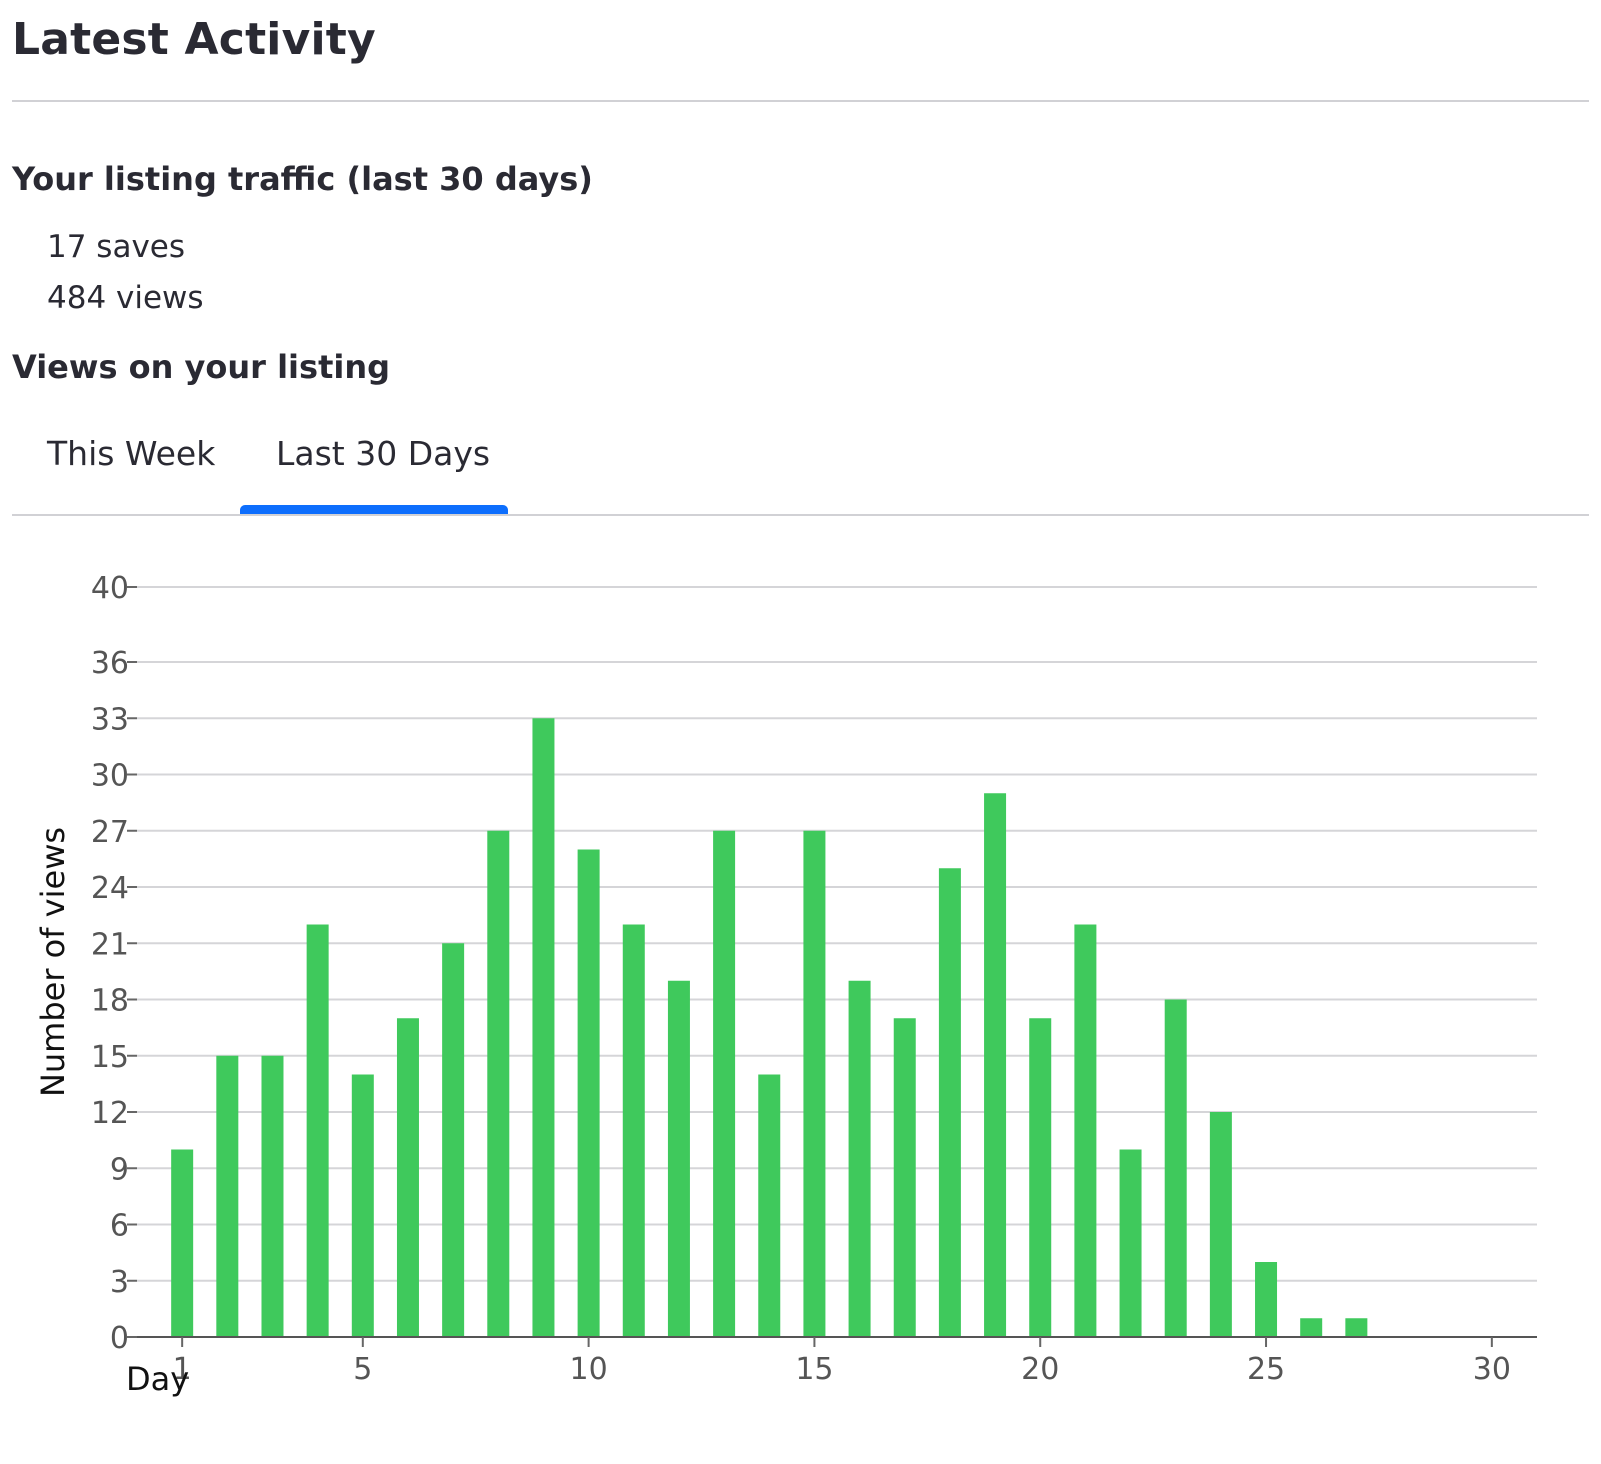  I want to click on y-tick-label: 3, so click(119, 1282).